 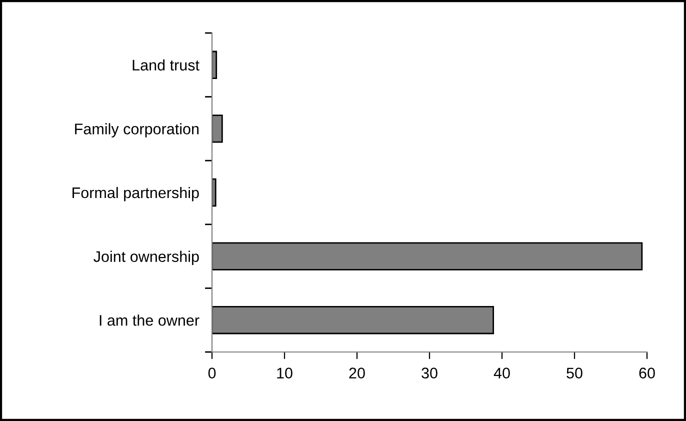 I want to click on x-tick-label: 60, so click(x=647, y=373).